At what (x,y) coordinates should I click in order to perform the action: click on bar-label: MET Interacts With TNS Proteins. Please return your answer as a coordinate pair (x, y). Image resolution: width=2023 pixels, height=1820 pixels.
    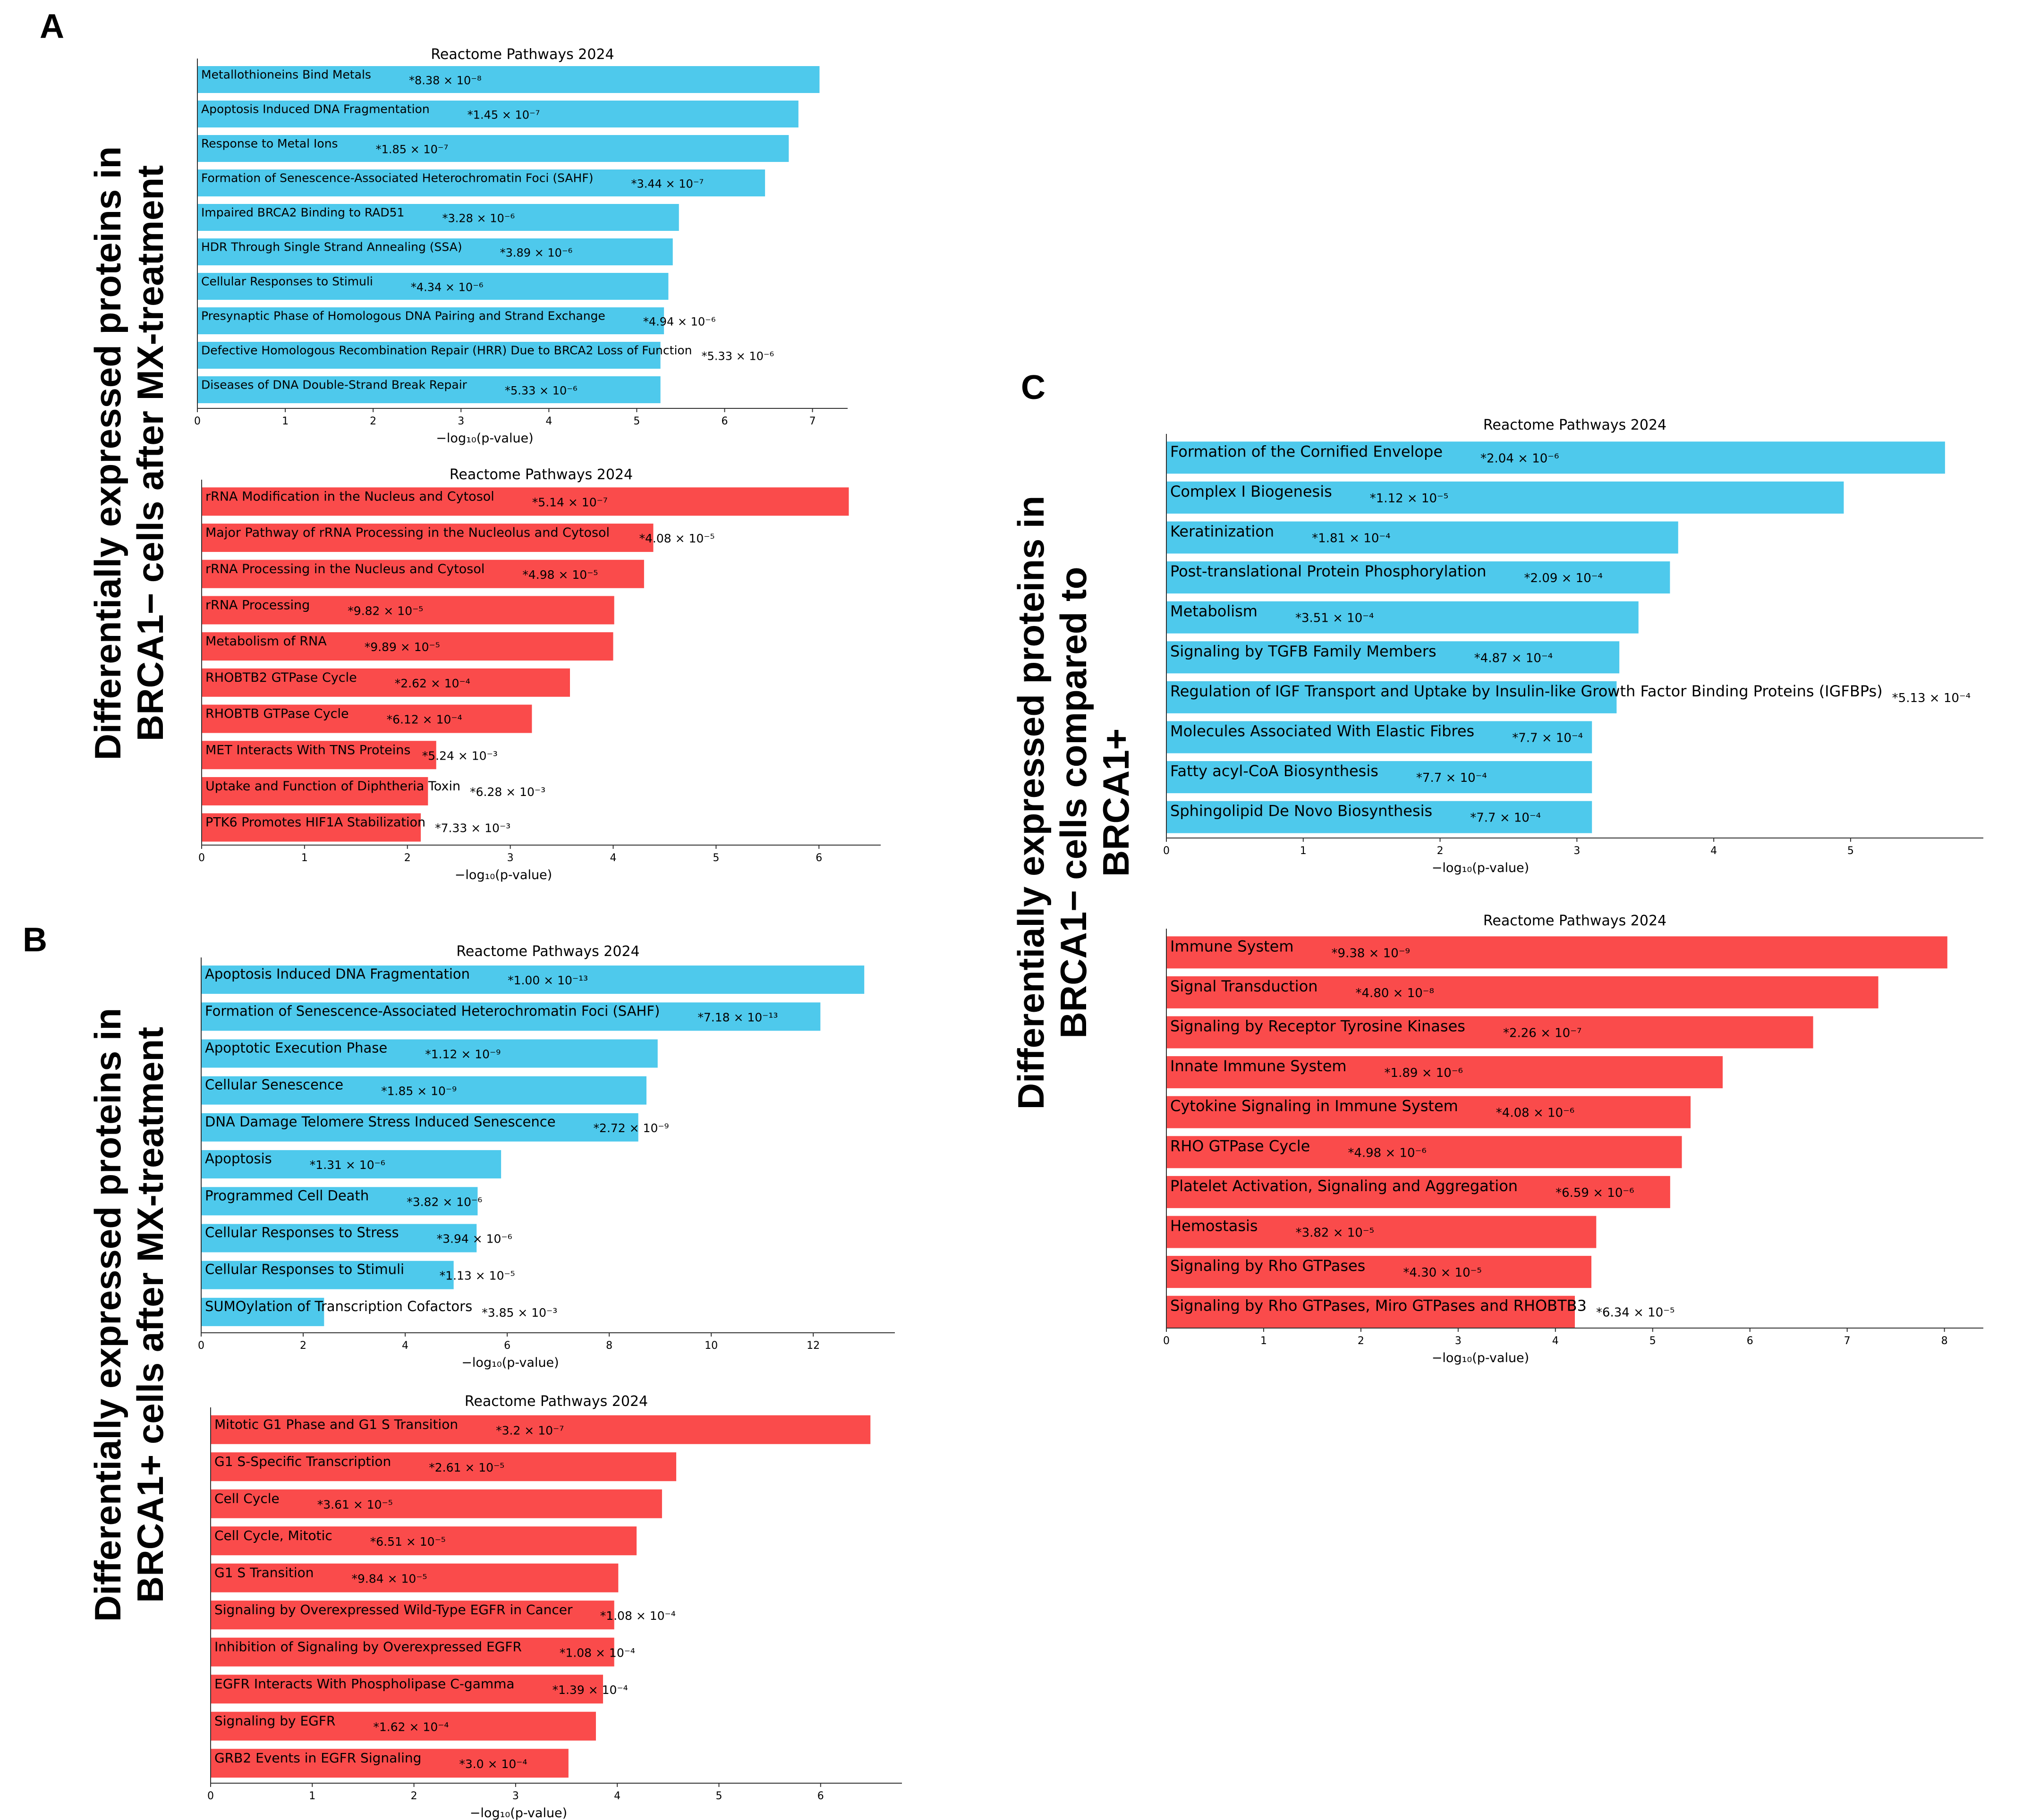
    Looking at the image, I should click on (307, 750).